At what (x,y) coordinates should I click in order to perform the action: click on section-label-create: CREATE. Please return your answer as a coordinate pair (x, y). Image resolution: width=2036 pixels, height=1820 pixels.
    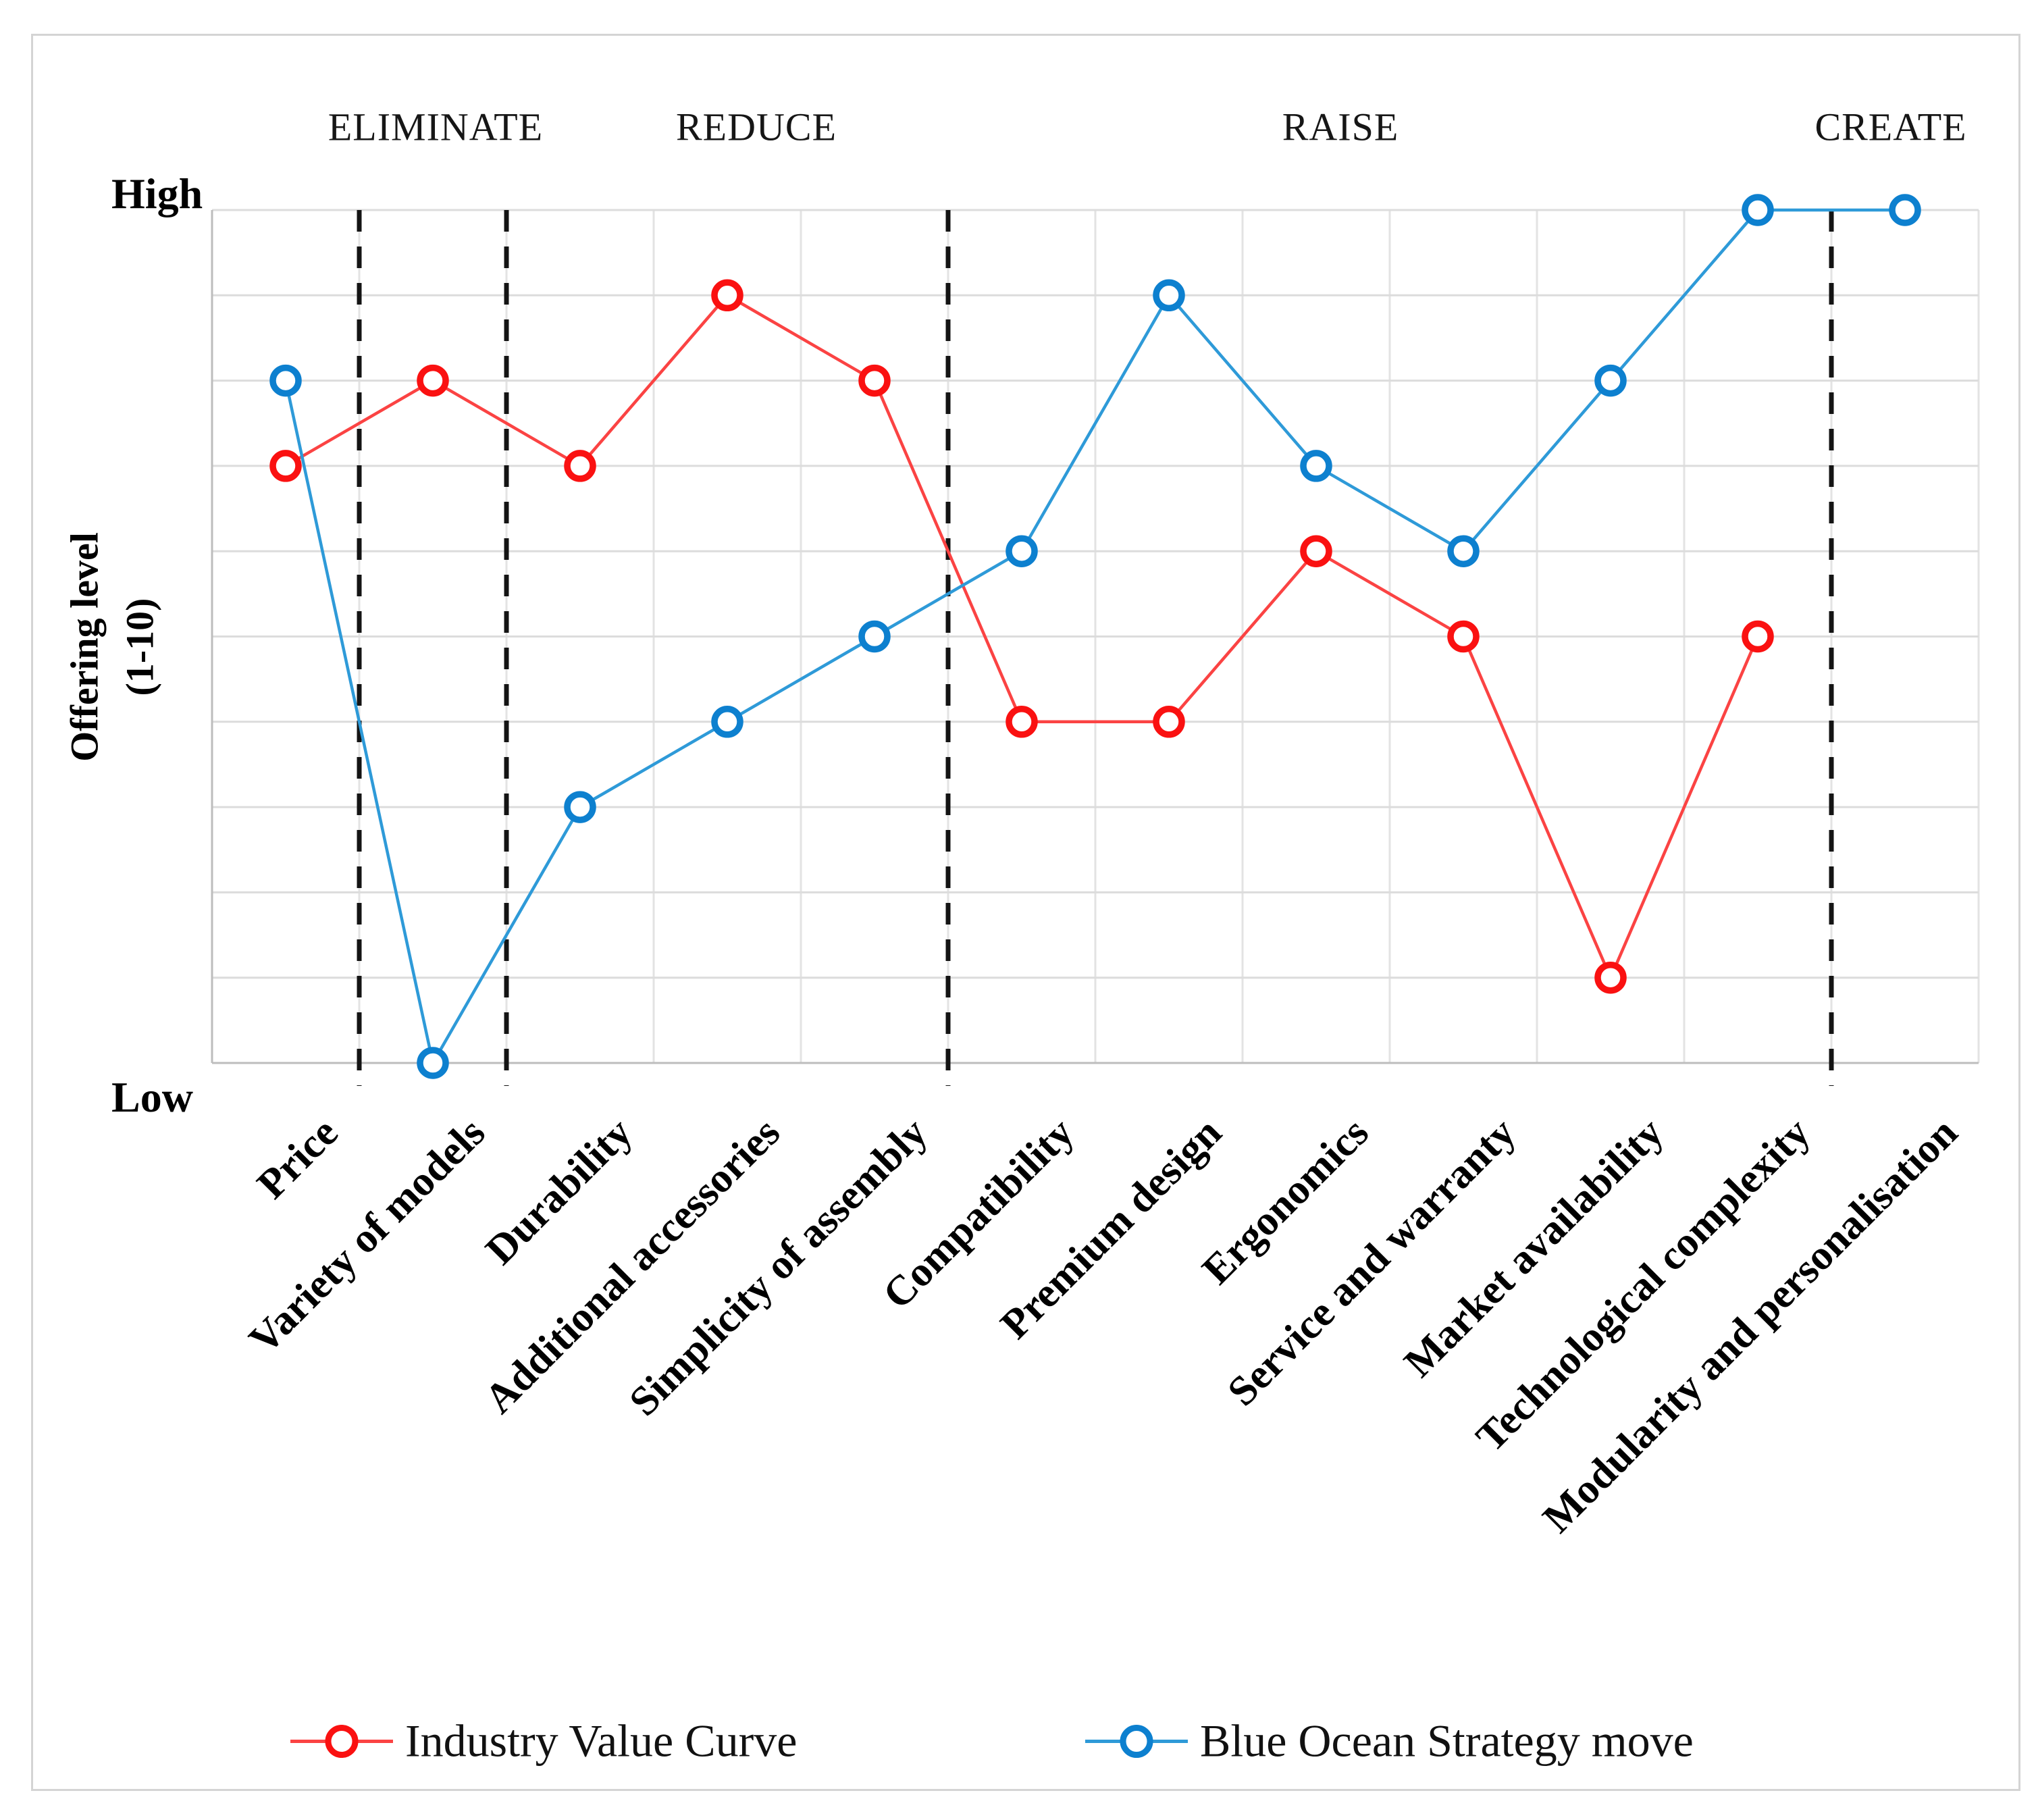
    Looking at the image, I should click on (1891, 127).